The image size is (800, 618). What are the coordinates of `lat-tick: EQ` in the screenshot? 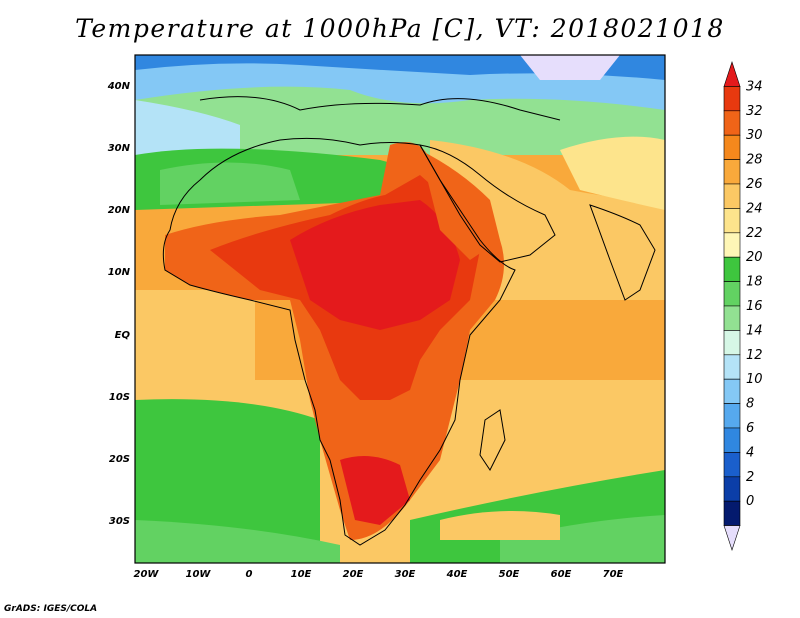 It's located at (123, 335).